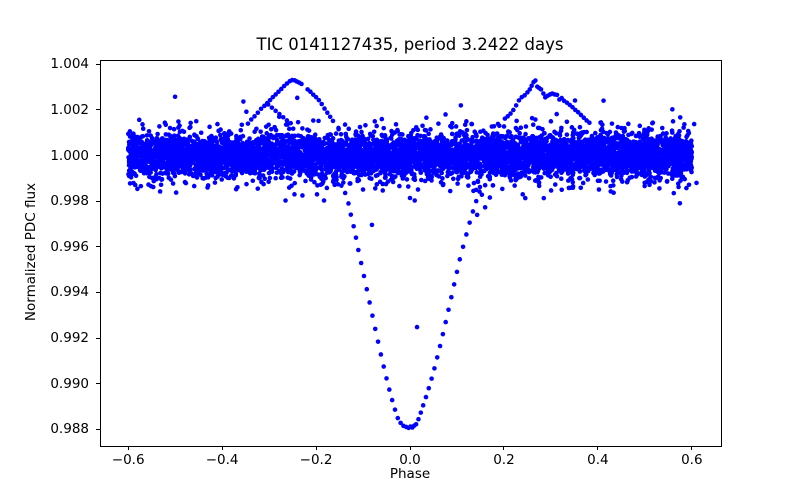  I want to click on y-tick-label: 0.998, so click(69, 201).